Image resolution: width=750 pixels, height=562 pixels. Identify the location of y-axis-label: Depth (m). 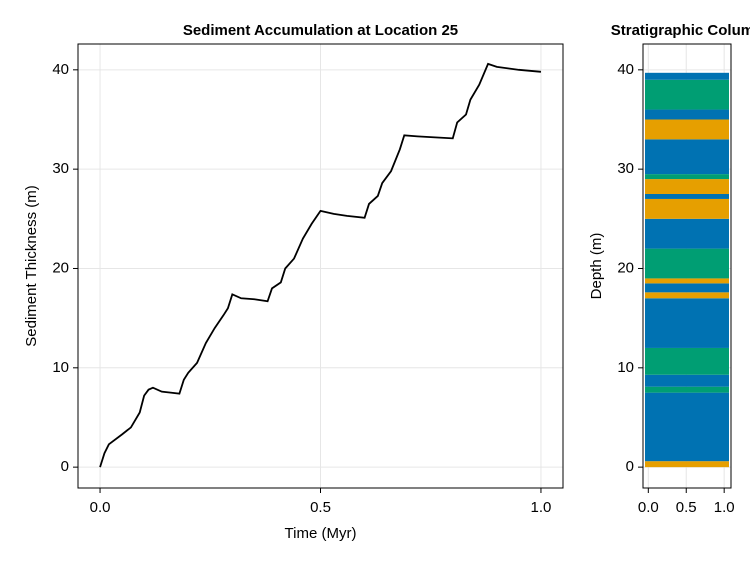
(596, 266).